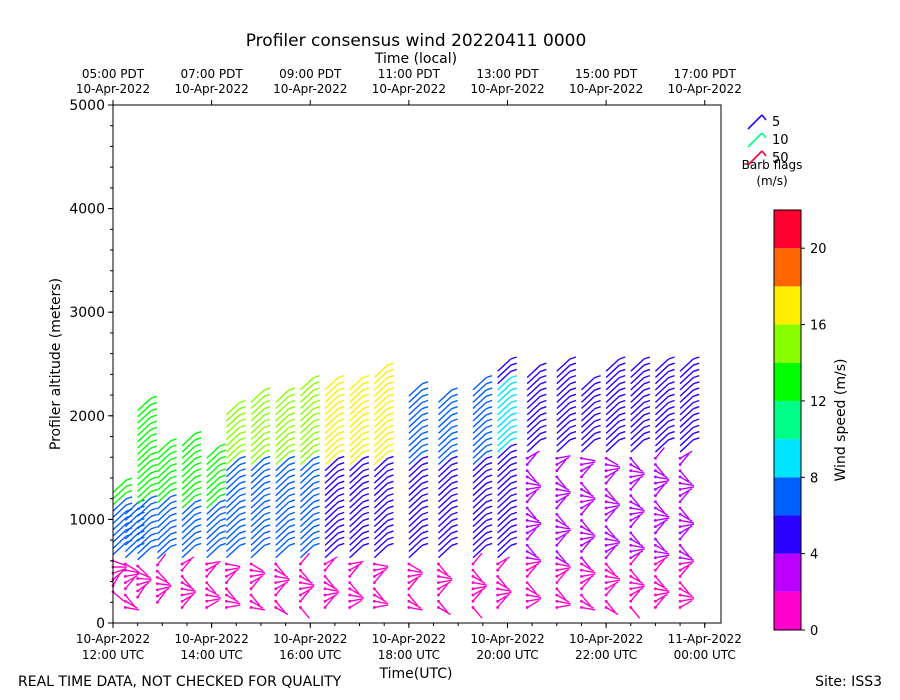  What do you see at coordinates (764, 117) in the screenshot?
I see `legend-flag` at bounding box center [764, 117].